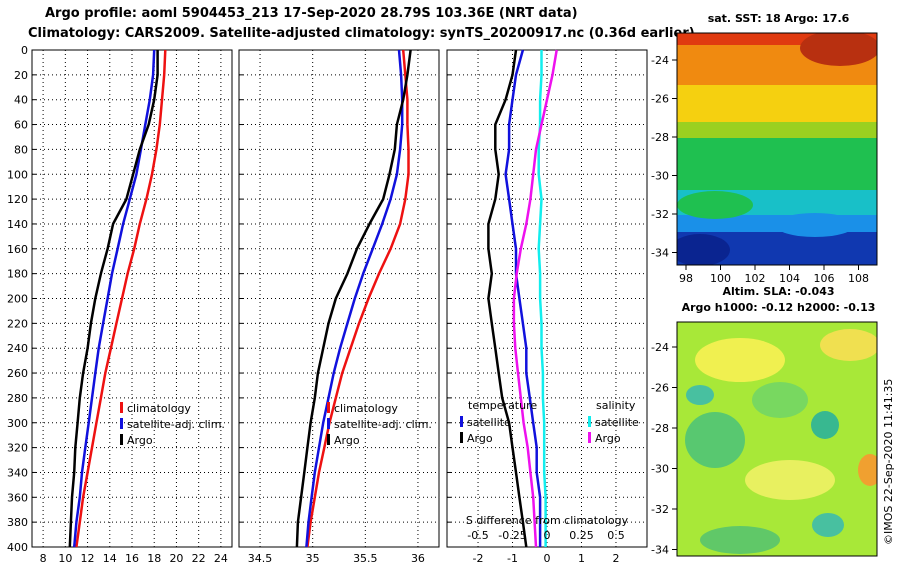  Describe the element at coordinates (65, 558) in the screenshot. I see `temperature-x-tick-label: 10` at that location.